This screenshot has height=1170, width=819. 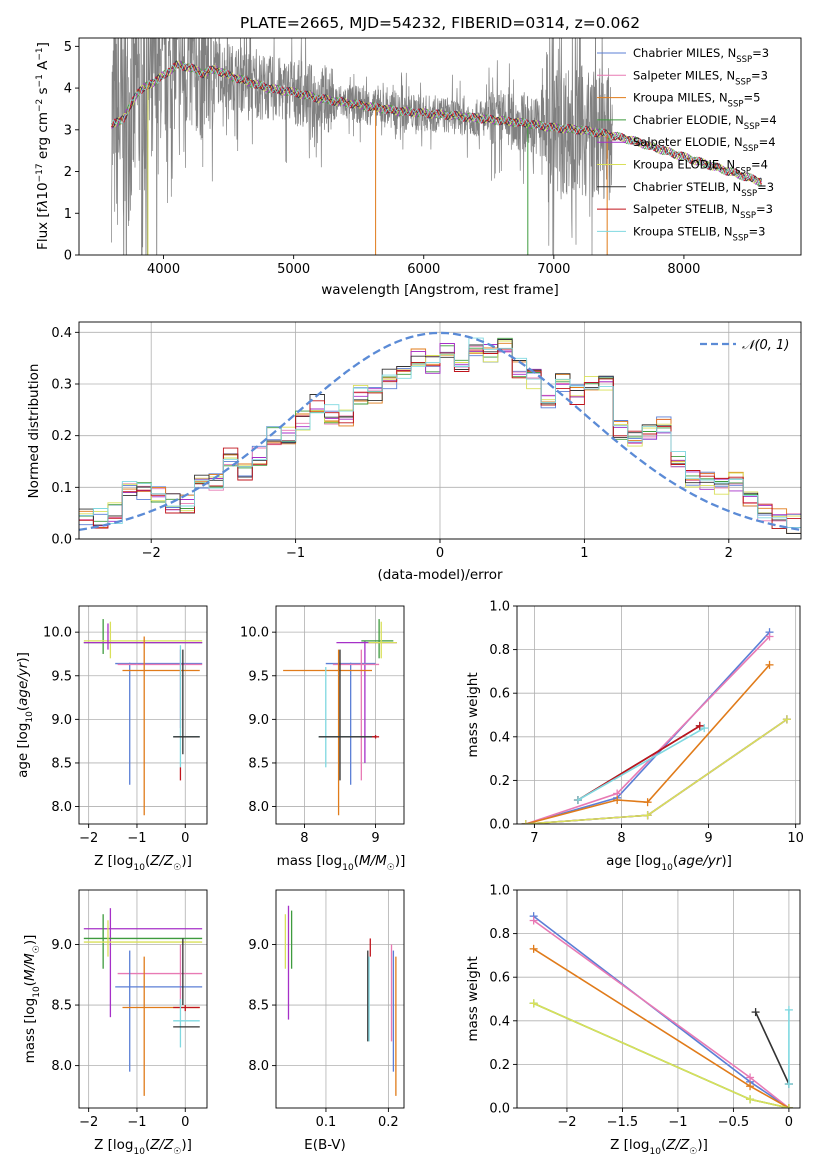 I want to click on residuals-ylabel: Normed distribution, so click(x=34, y=431).